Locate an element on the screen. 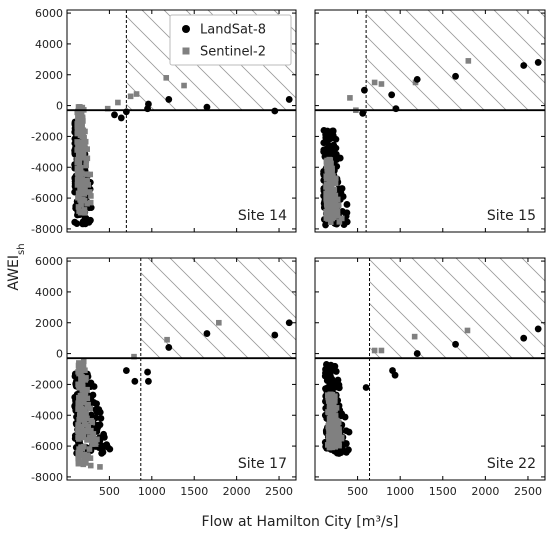 The image size is (550, 534). hatched-region is located at coordinates (218, 308).